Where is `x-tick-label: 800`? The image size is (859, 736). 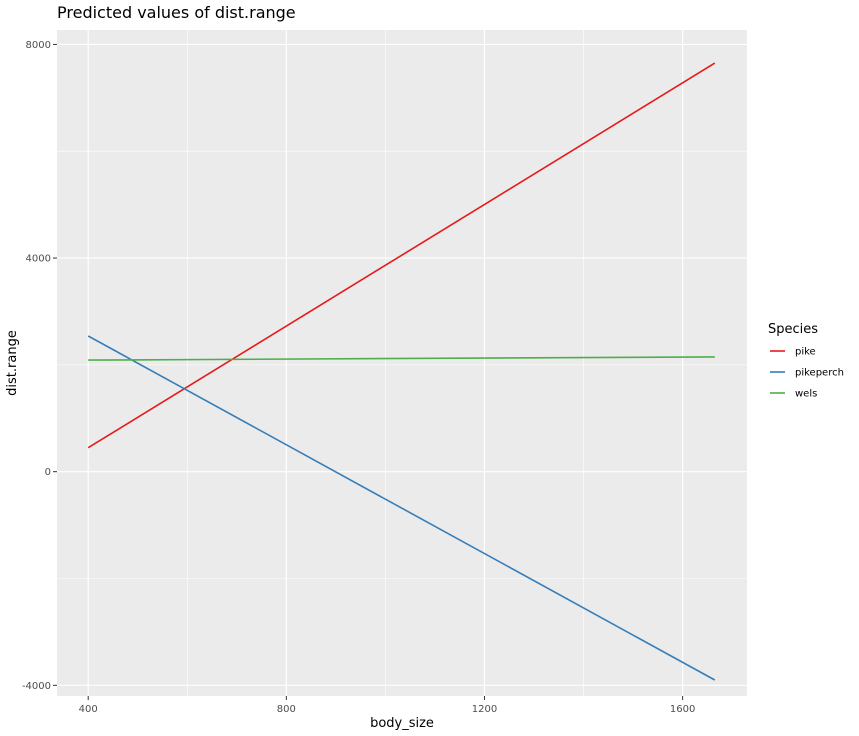 x-tick-label: 800 is located at coordinates (286, 709).